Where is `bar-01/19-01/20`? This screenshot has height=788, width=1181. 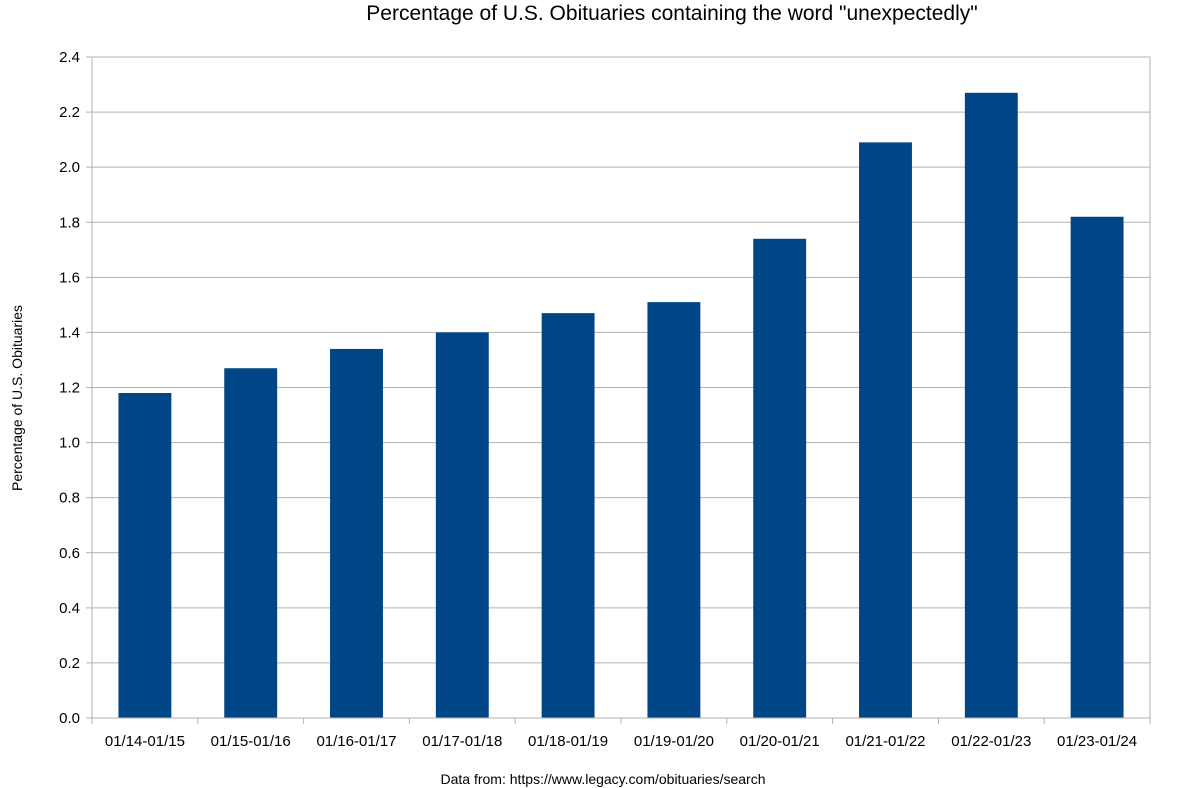 bar-01/19-01/20 is located at coordinates (674, 510).